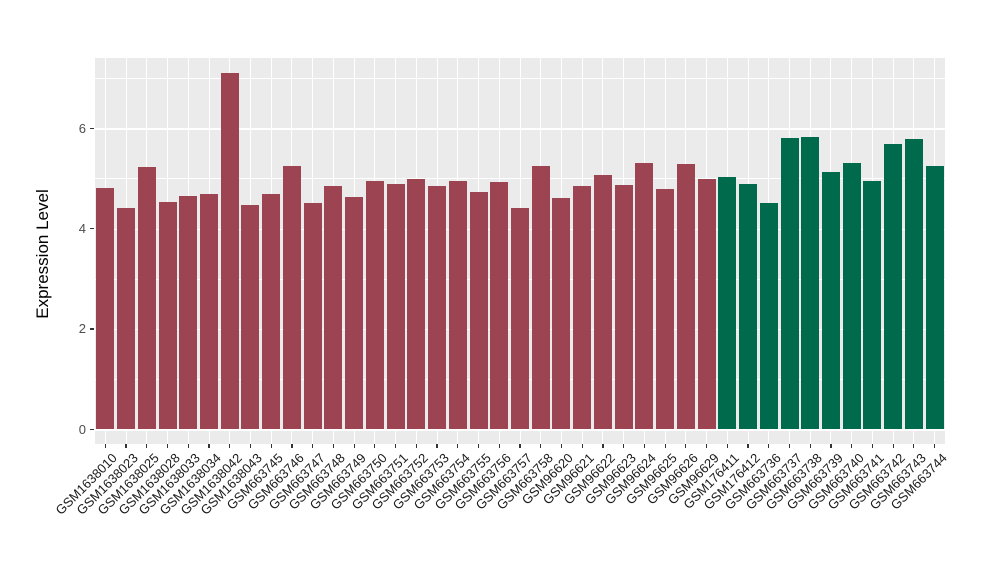 The height and width of the screenshot is (580, 1000). What do you see at coordinates (354, 313) in the screenshot?
I see `bar-GSM663749` at bounding box center [354, 313].